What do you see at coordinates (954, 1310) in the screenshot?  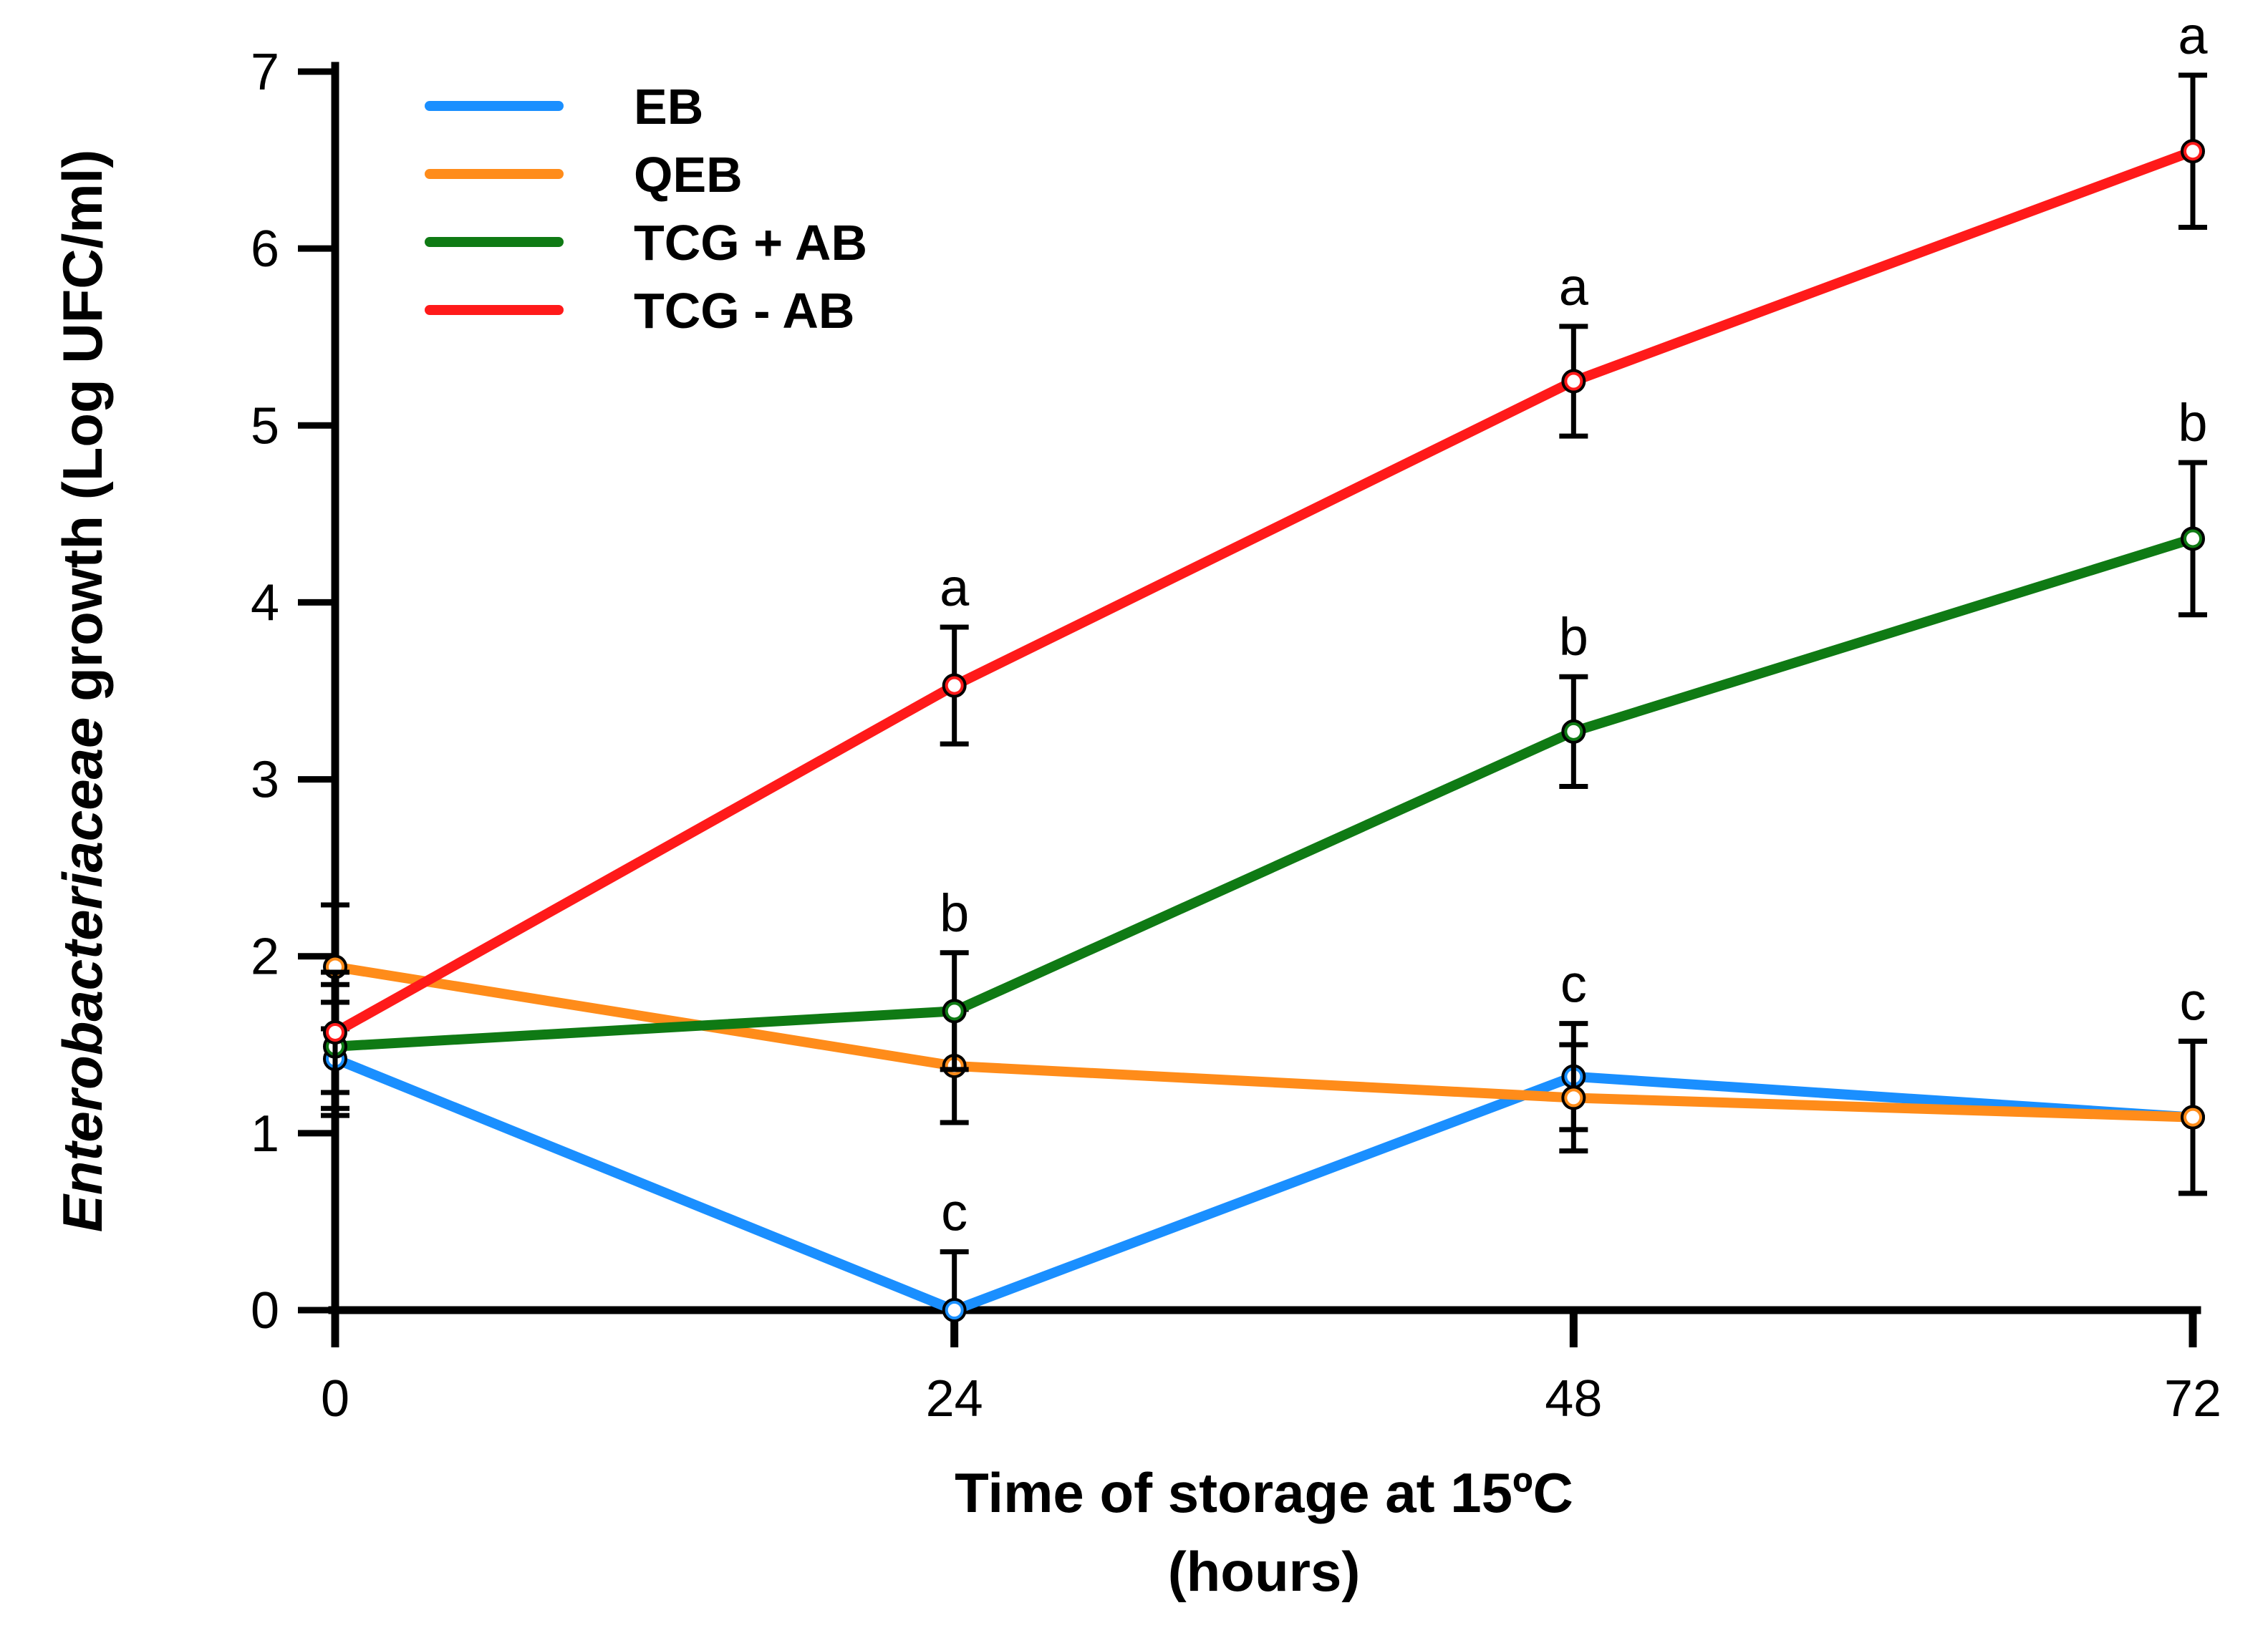 I see `data-point-inner-eb` at bounding box center [954, 1310].